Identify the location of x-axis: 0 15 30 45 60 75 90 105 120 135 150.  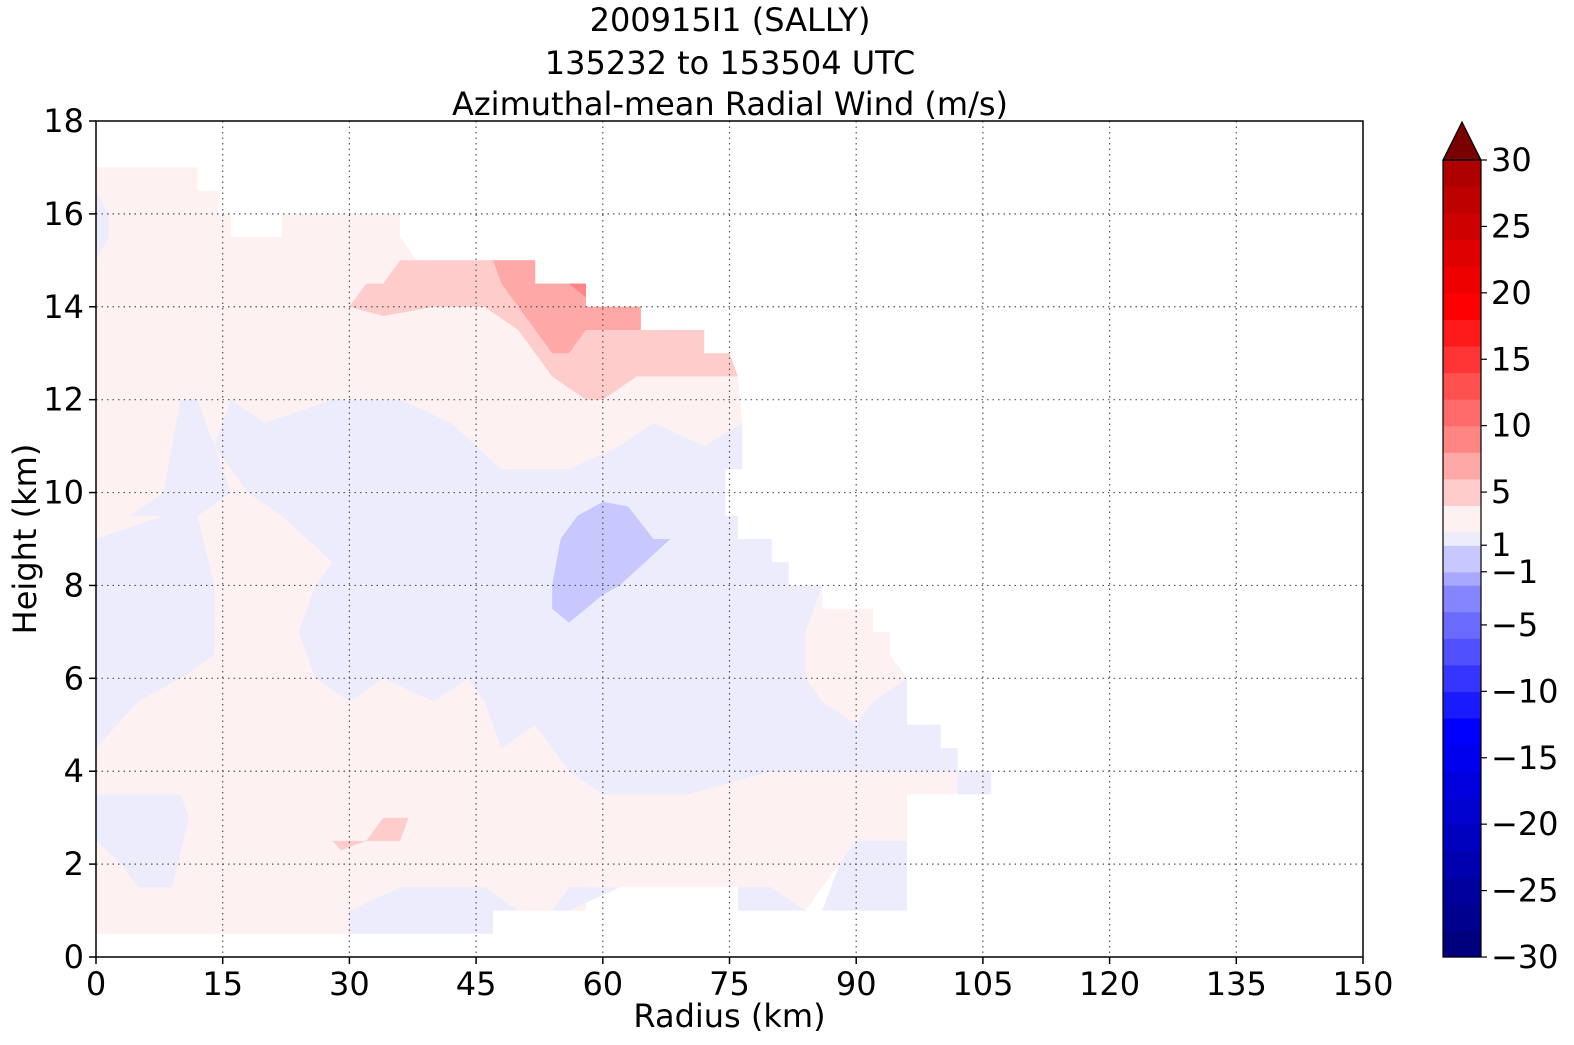
(740, 980).